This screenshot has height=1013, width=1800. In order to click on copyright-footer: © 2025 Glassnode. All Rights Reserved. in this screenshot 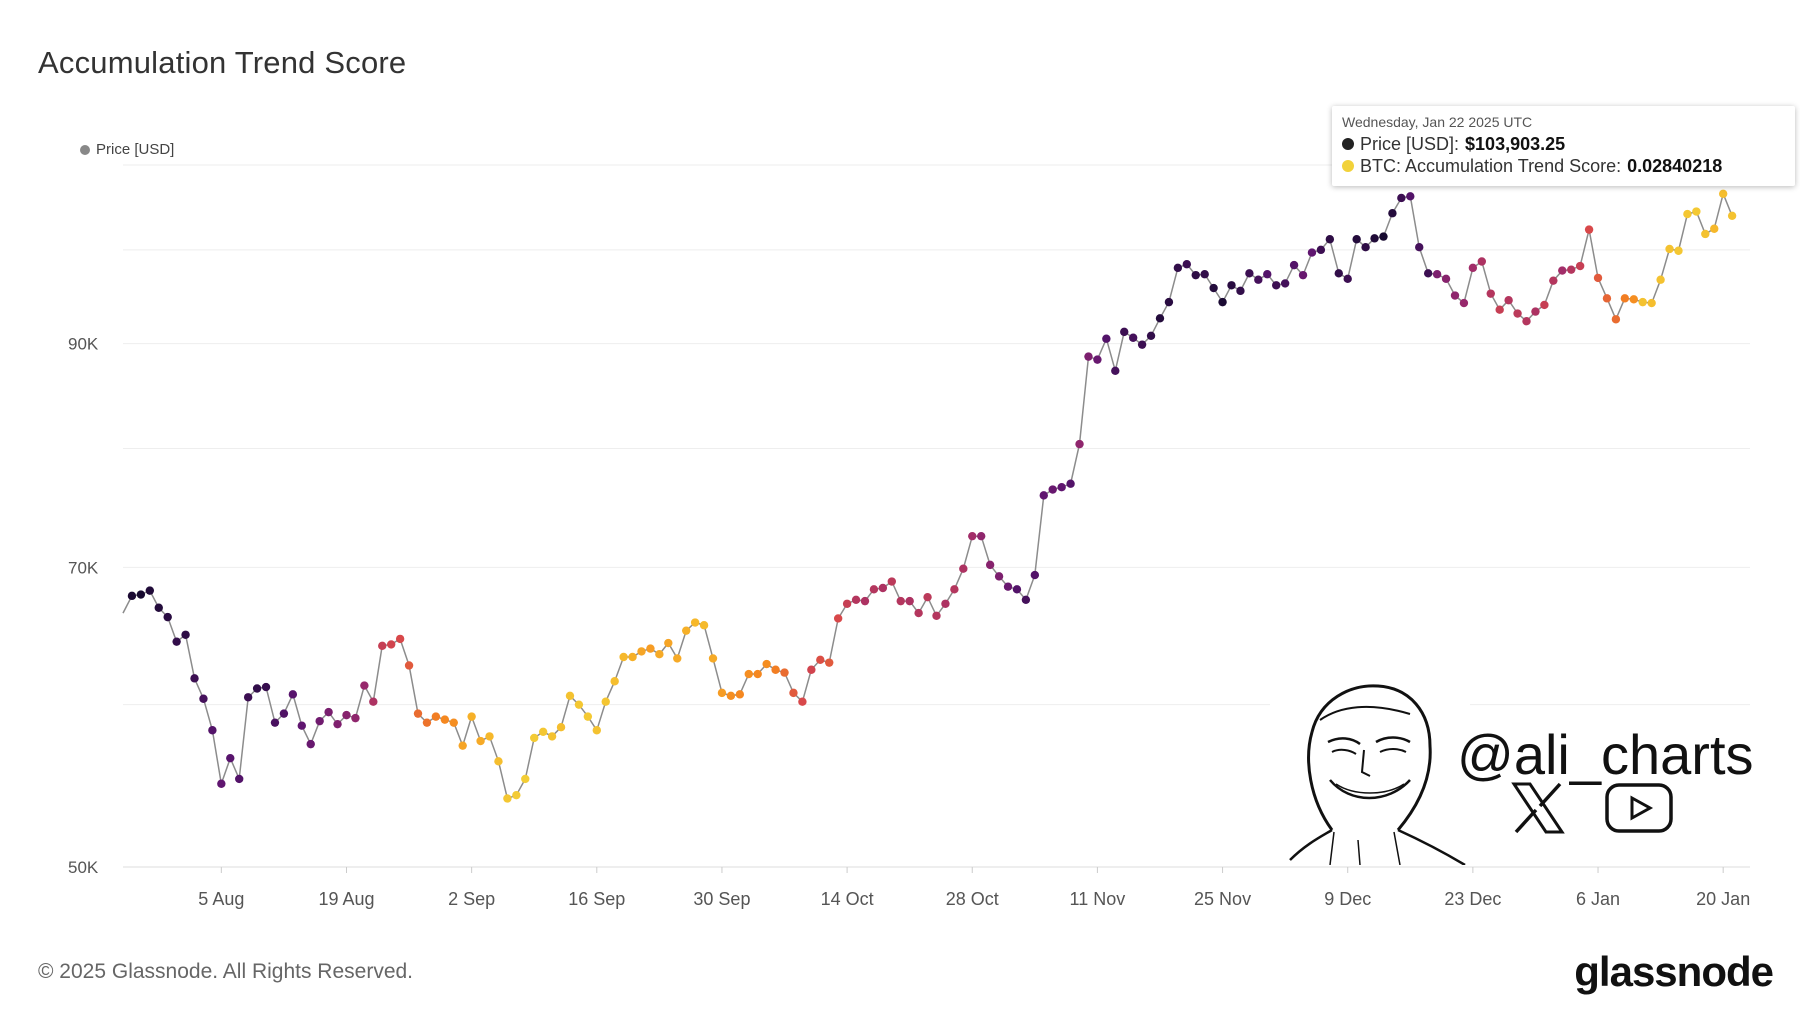, I will do `click(226, 971)`.